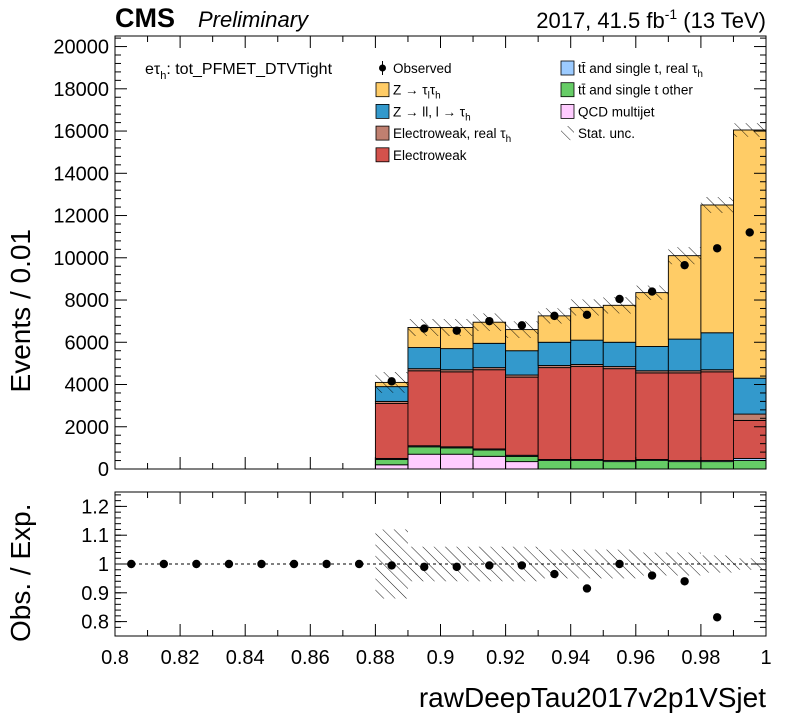 The image size is (796, 722). Describe the element at coordinates (245, 658) in the screenshot. I see `x-tick-label: 0.84` at that location.